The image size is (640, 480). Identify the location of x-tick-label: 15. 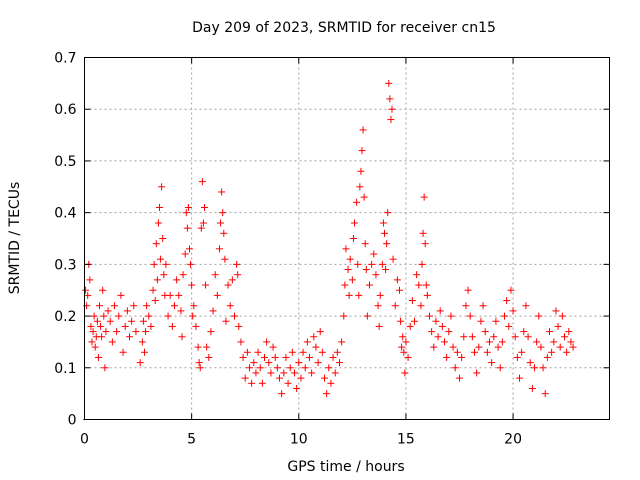
(406, 440).